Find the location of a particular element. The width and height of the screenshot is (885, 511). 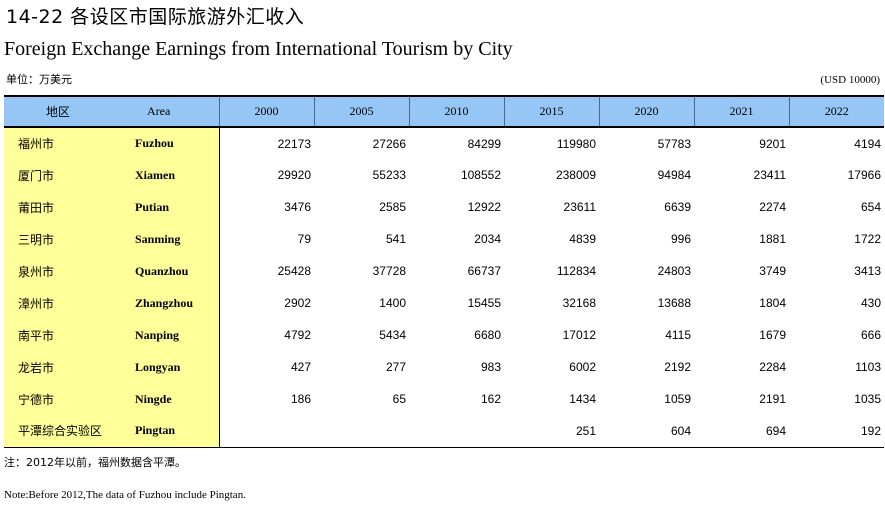

value-cell: 5434 is located at coordinates (392, 335).